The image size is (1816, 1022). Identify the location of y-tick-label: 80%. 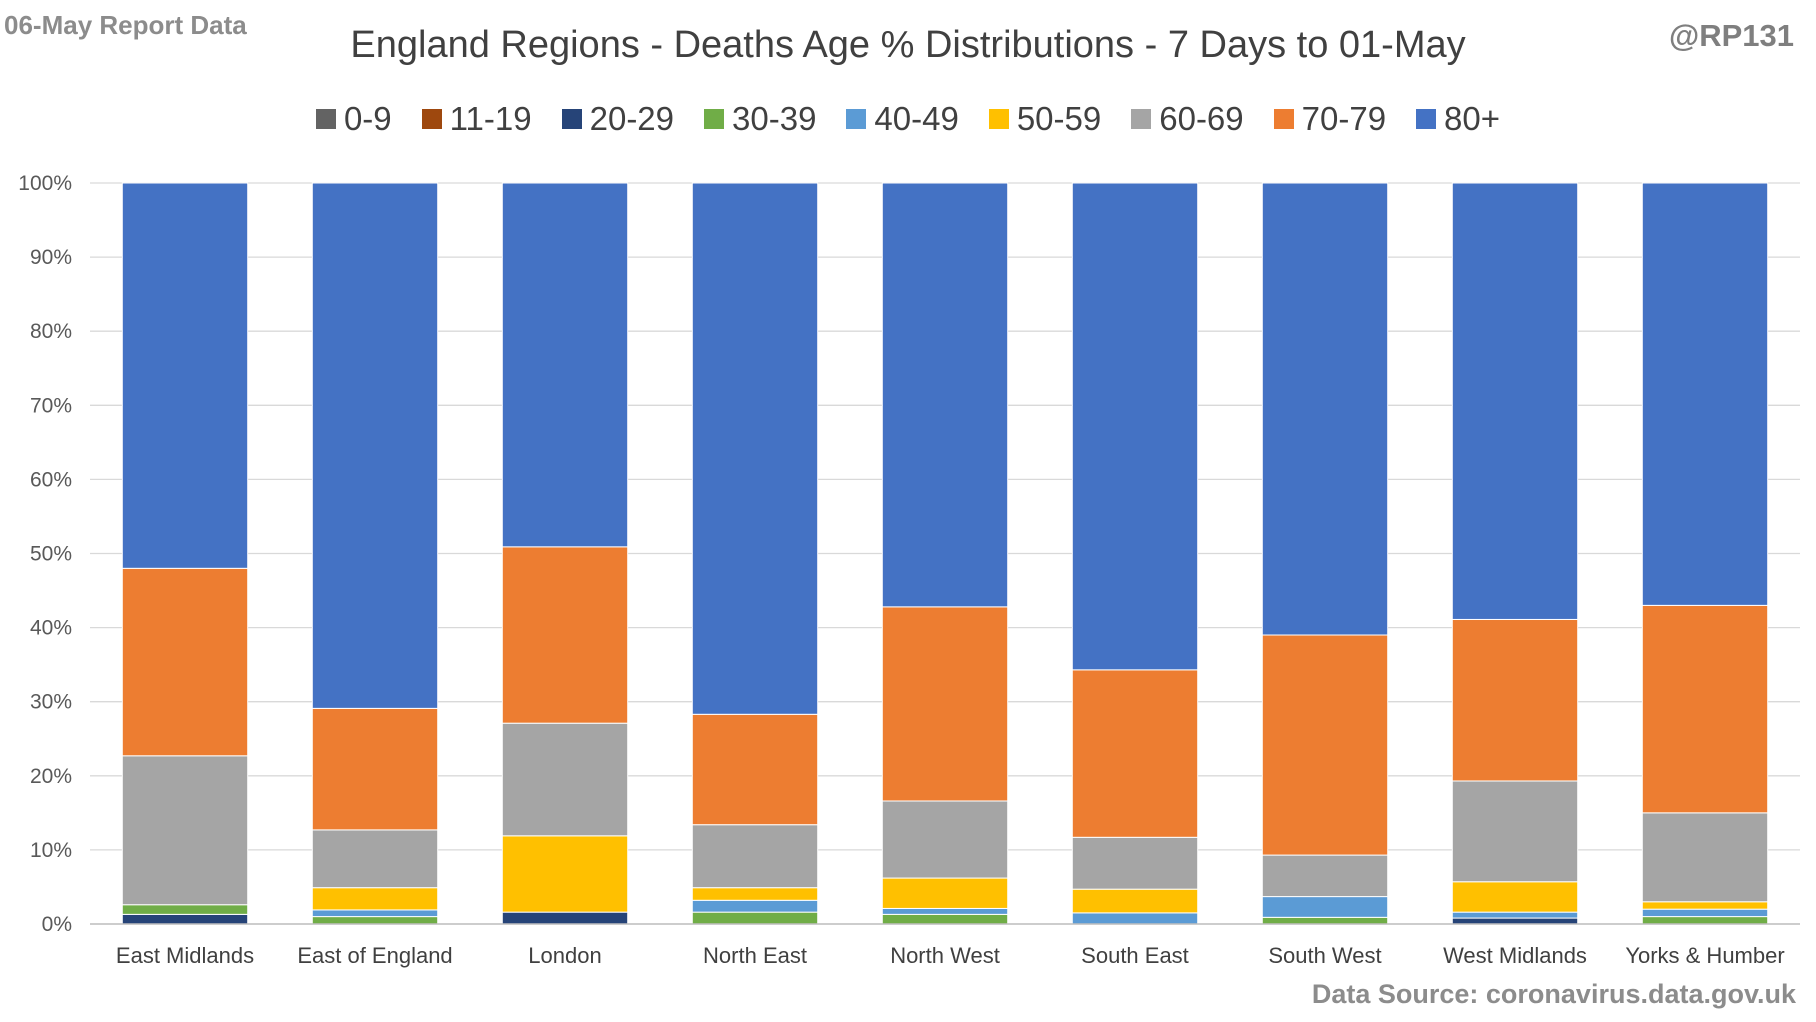
(51, 331).